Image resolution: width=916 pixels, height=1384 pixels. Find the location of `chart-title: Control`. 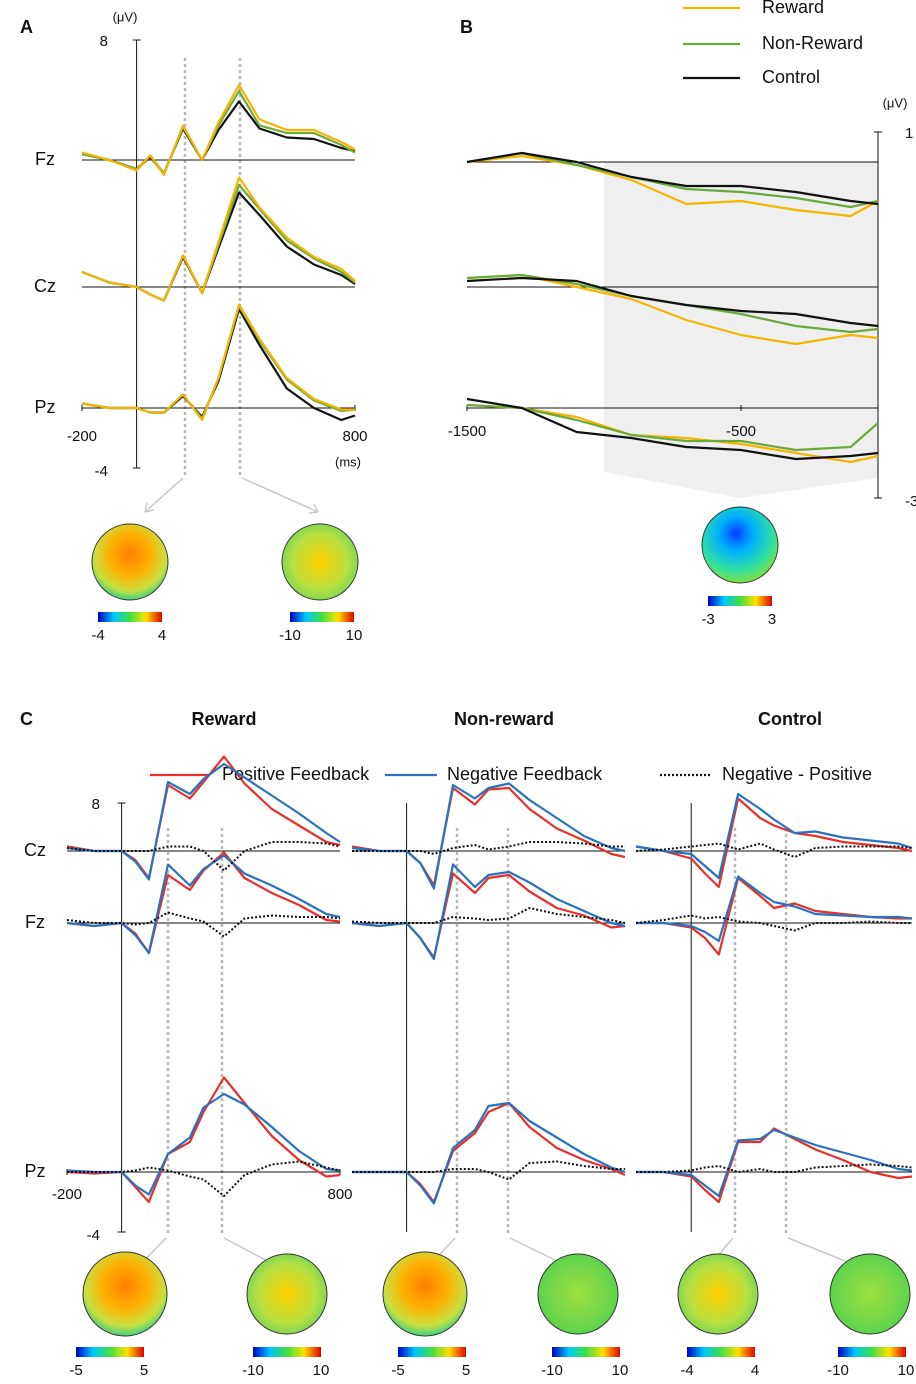

chart-title: Control is located at coordinates (790, 719).